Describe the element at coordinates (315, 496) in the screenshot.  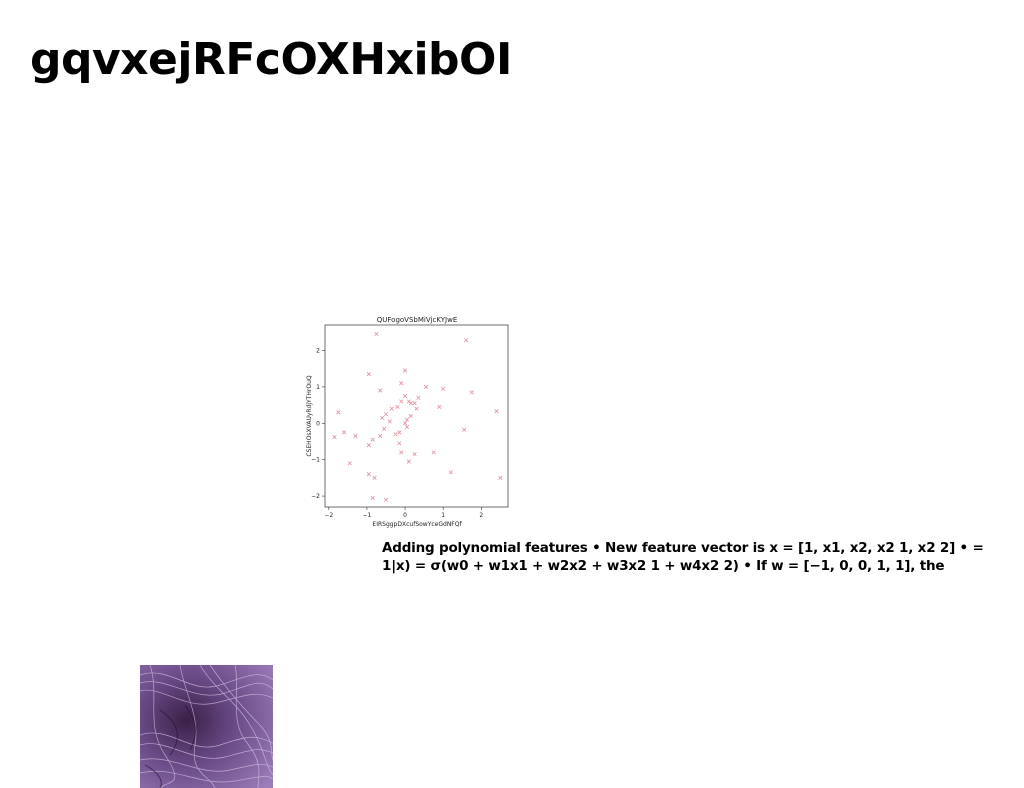
I see `y-tick-label: −2` at that location.